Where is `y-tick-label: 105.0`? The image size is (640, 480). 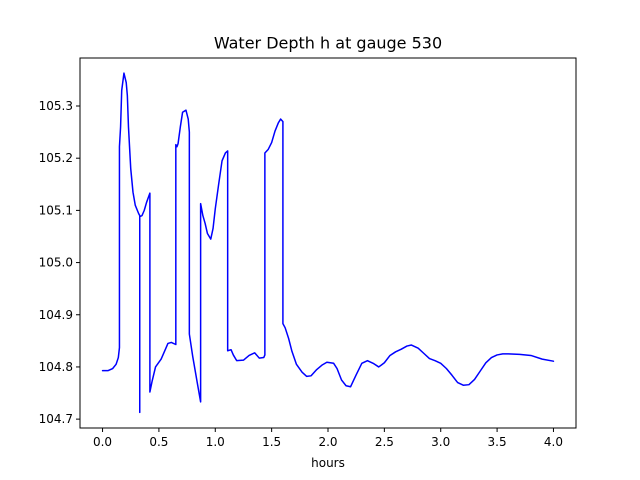
y-tick-label: 105.0 is located at coordinates (56, 263).